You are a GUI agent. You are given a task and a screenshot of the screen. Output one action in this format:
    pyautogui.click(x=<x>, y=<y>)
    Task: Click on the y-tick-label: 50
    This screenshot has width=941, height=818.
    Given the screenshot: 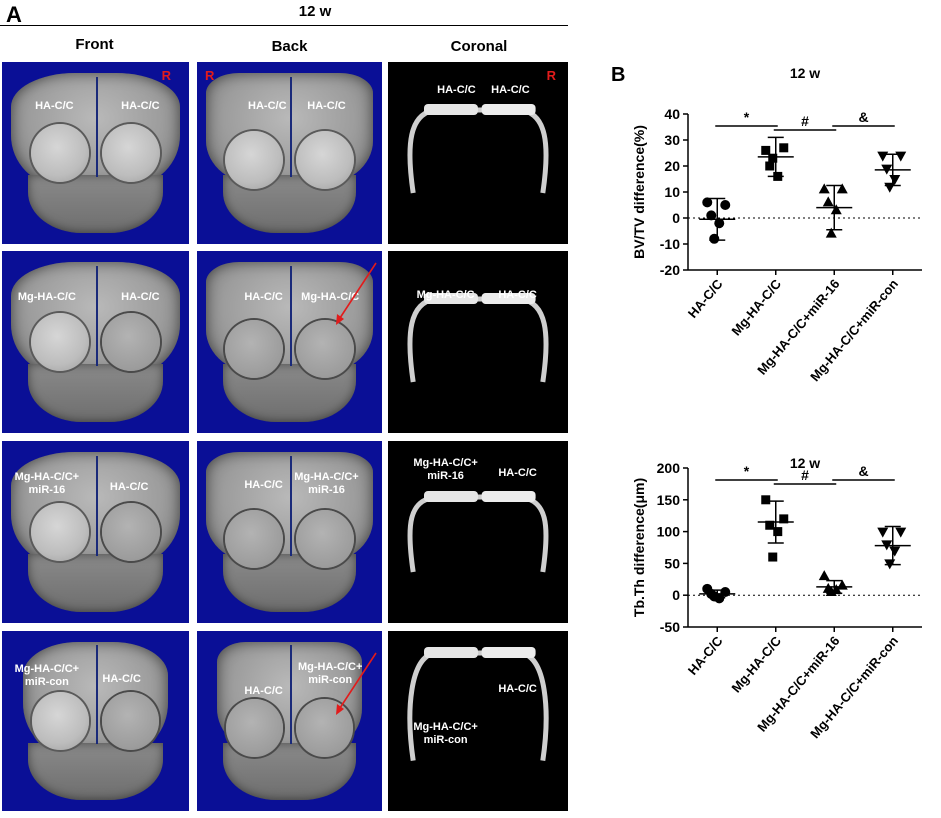 What is the action you would take?
    pyautogui.click(x=672, y=563)
    